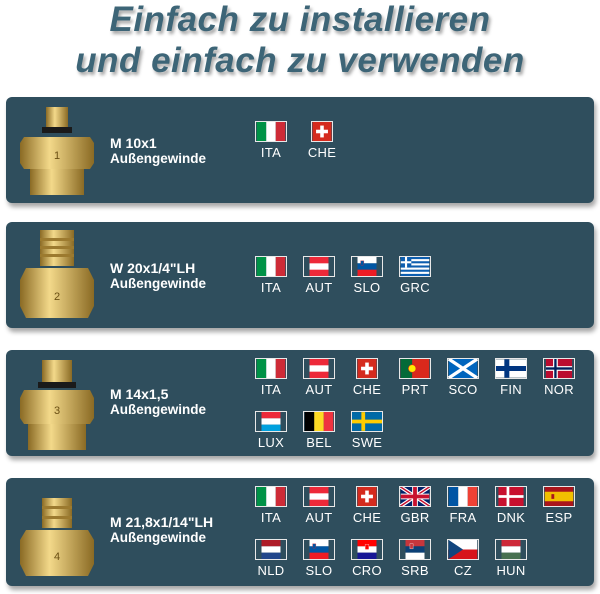 The height and width of the screenshot is (594, 600). I want to click on flag-item-fra: FRA, so click(463, 505).